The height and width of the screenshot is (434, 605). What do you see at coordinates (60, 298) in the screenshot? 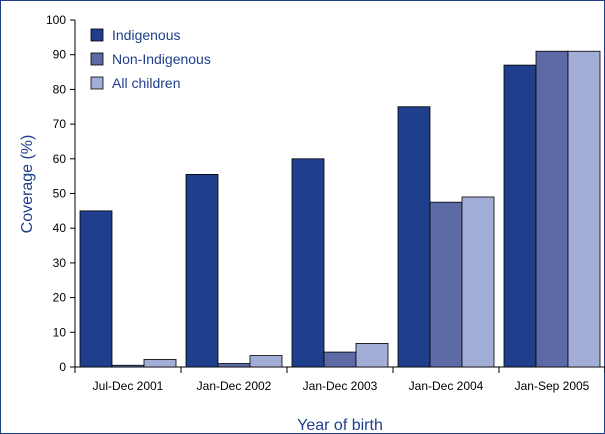
I see `y-tick-label: 20` at bounding box center [60, 298].